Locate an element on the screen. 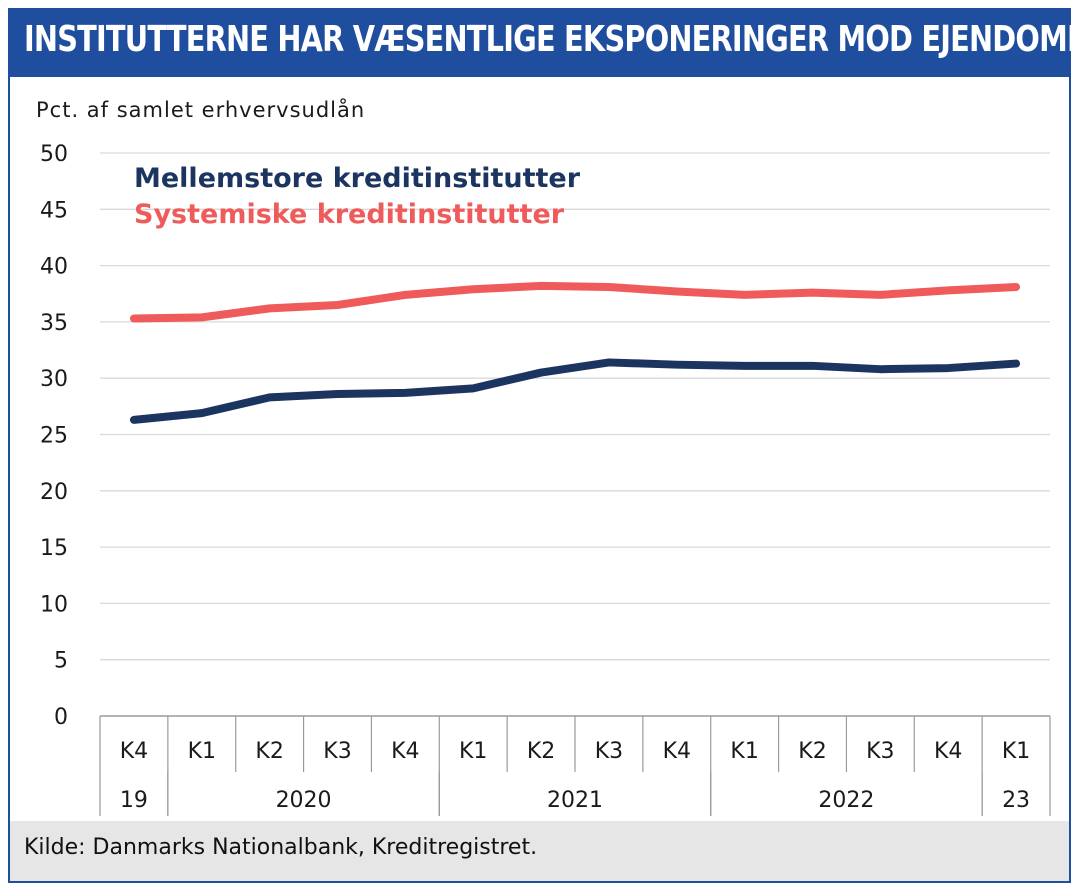 This screenshot has width=1081, height=891. year-group-label: 2020 is located at coordinates (304, 800).